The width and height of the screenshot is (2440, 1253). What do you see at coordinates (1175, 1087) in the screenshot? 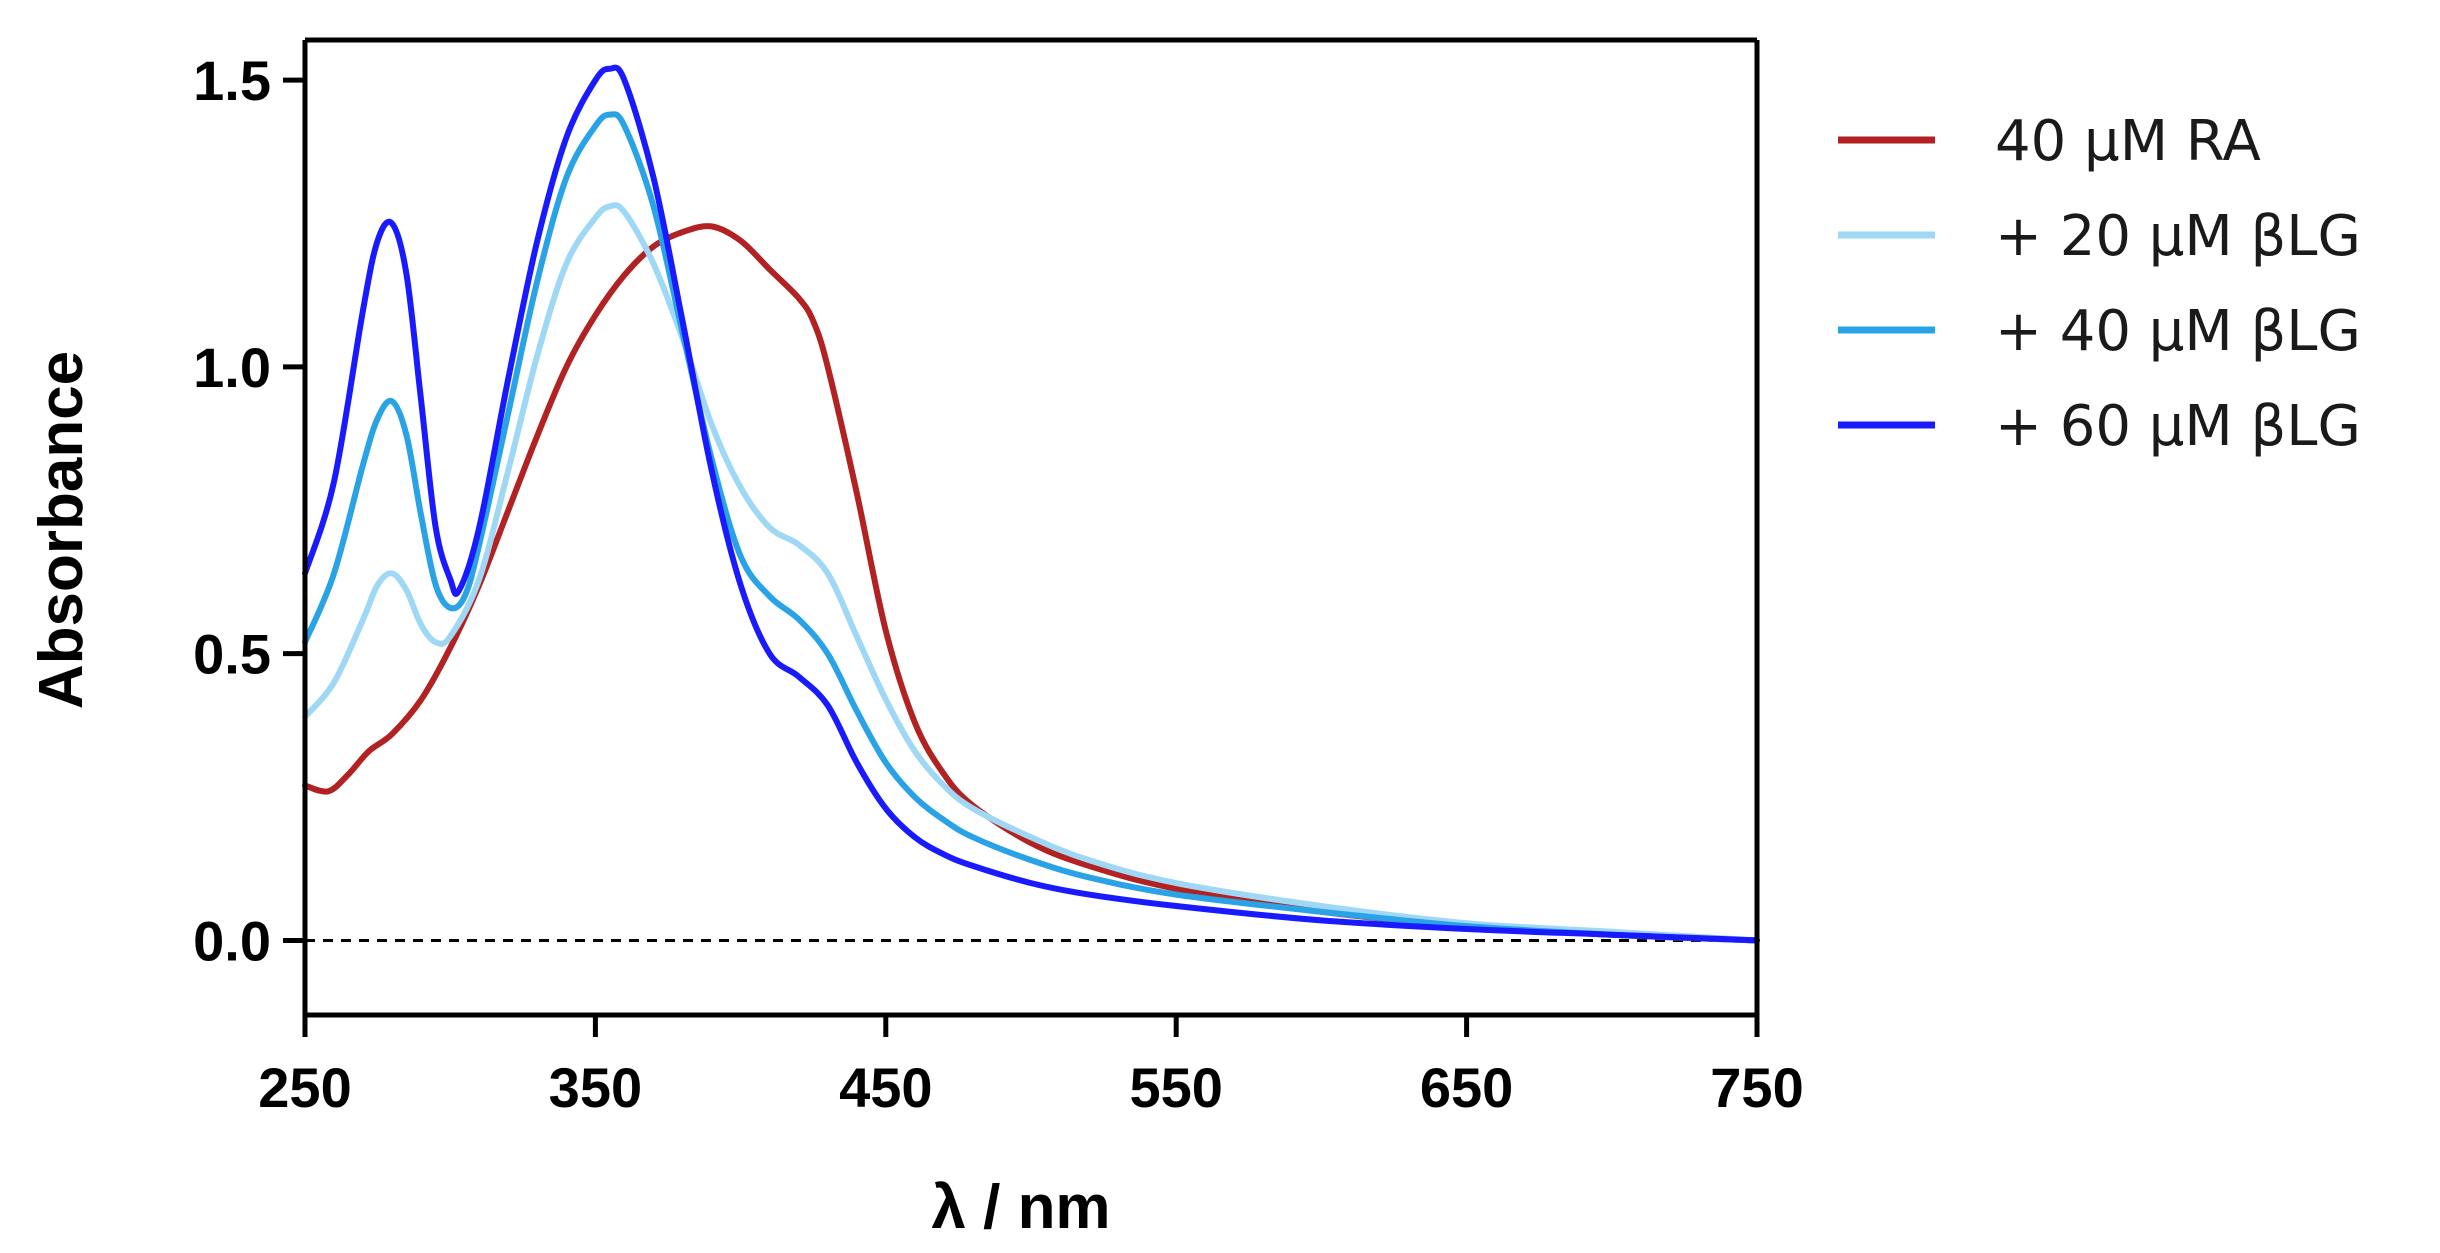
I see `x-tick-label: 550` at bounding box center [1175, 1087].